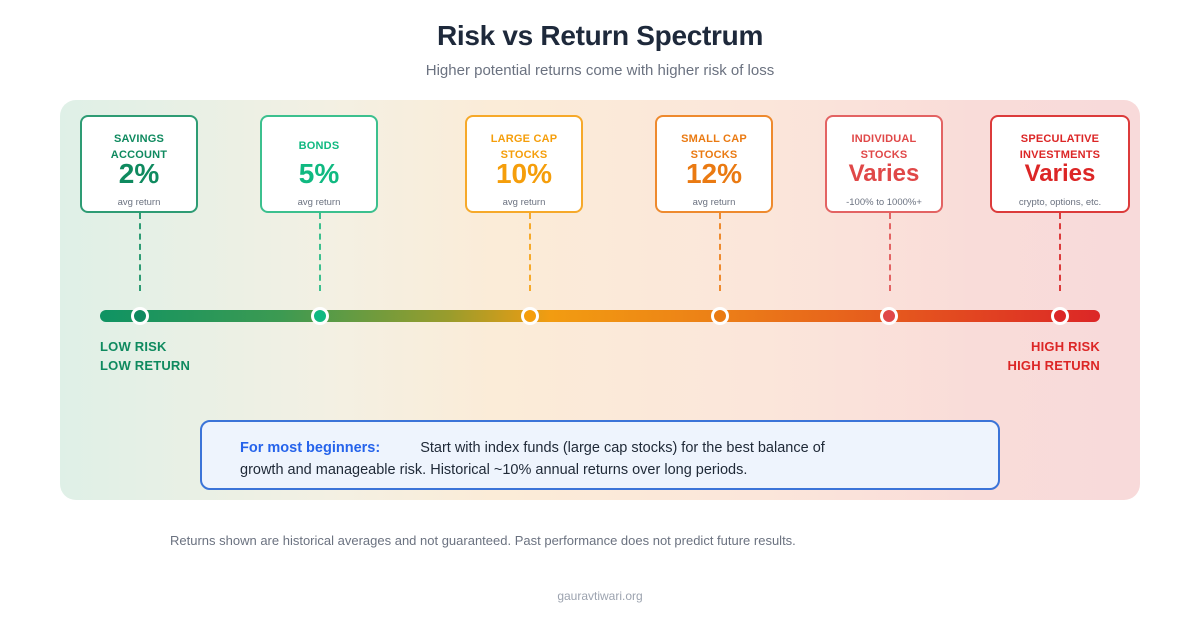 This screenshot has width=1200, height=620. Describe the element at coordinates (524, 173) in the screenshot. I see `card-value: 10%` at that location.